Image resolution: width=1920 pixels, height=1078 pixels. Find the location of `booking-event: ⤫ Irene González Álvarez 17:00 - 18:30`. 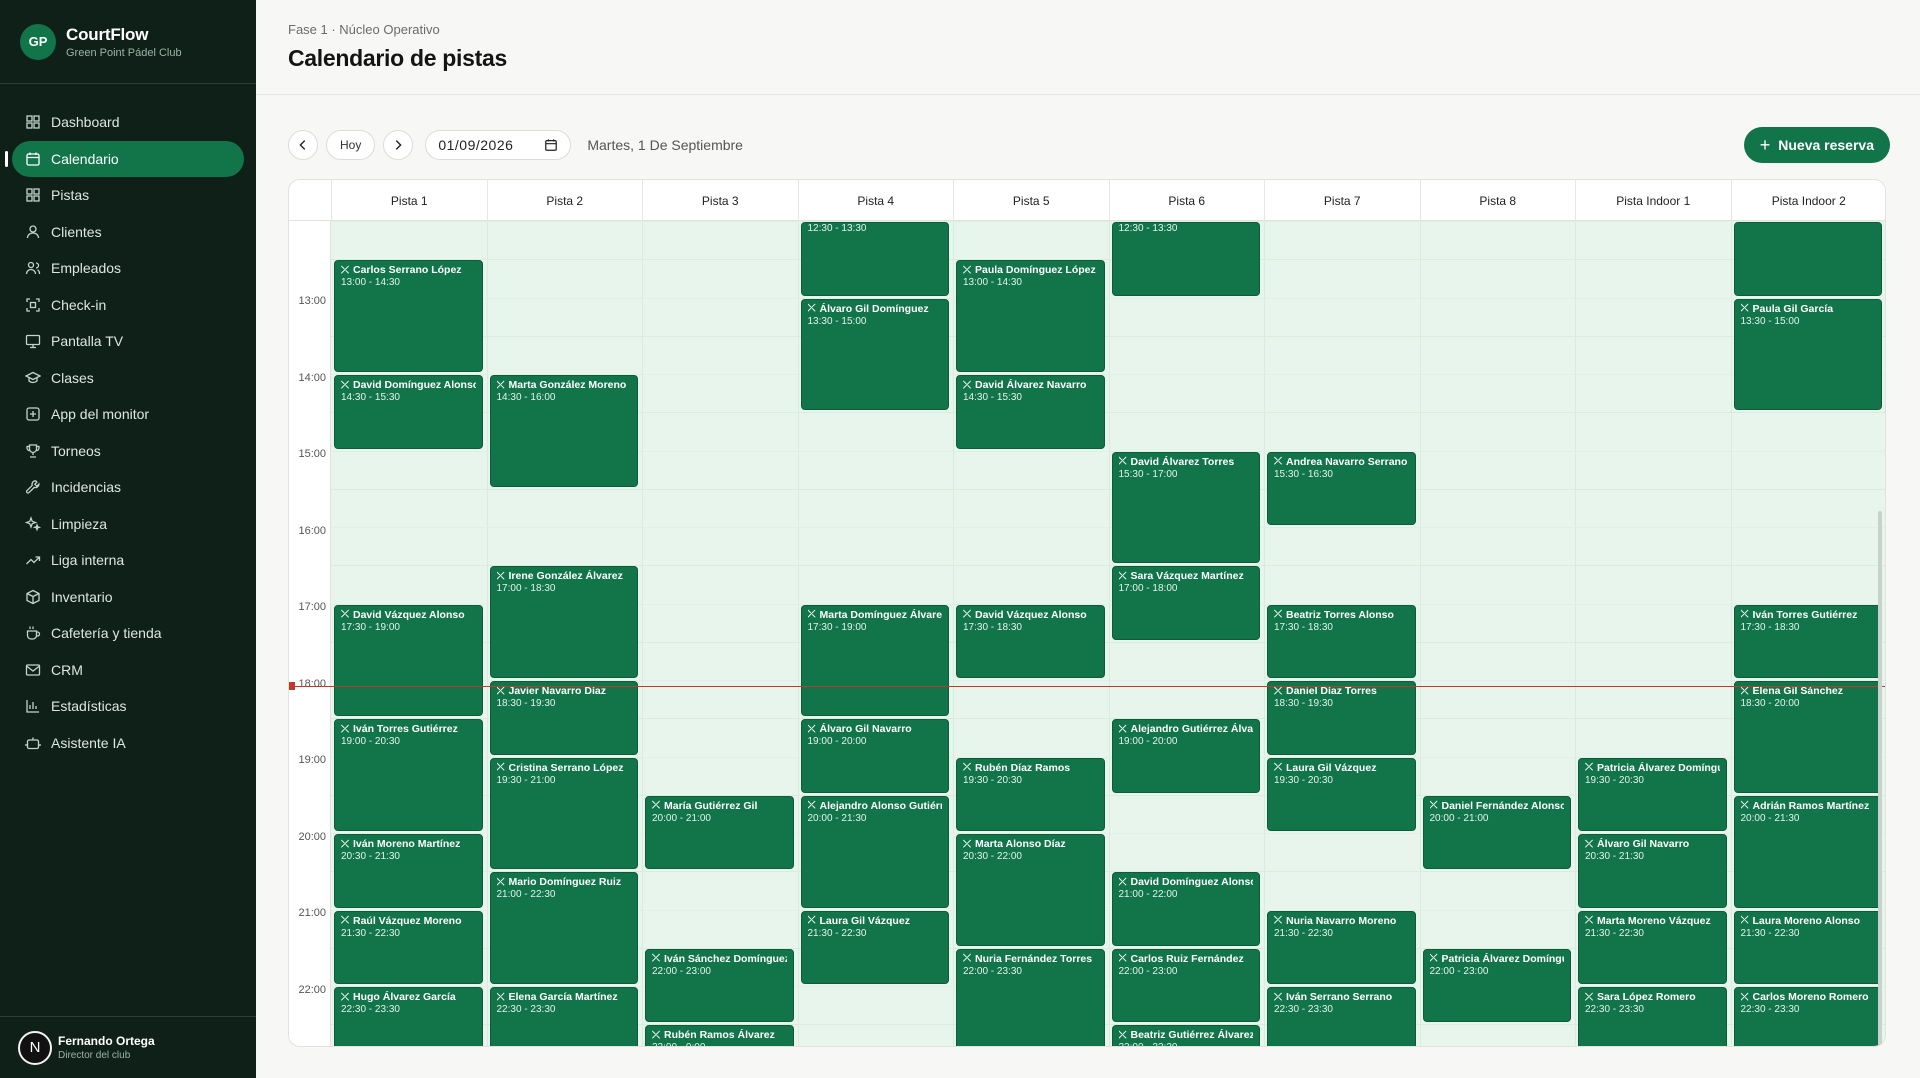

booking-event: ⤫ Irene González Álvarez 17:00 - 18:30 is located at coordinates (563, 622).